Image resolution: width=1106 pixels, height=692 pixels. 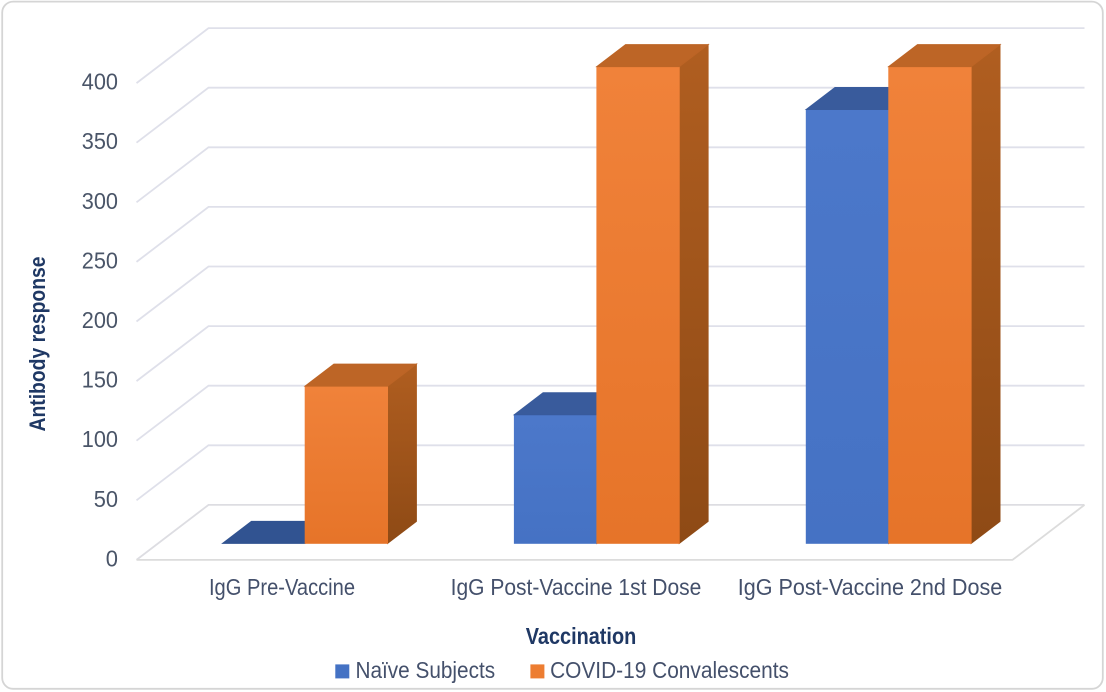 I want to click on svg-text: IgG Post-Vaccine 1st Dose, so click(x=576, y=587).